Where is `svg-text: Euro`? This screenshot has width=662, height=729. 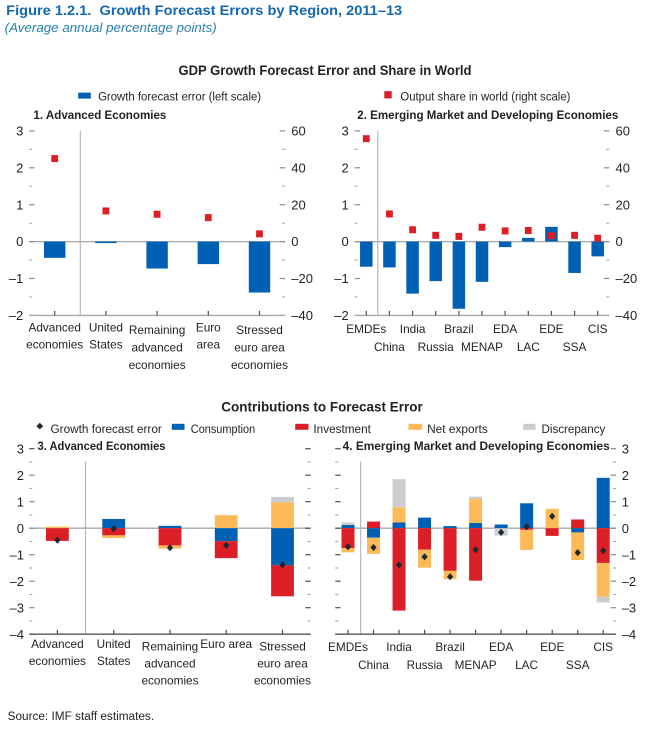
svg-text: Euro is located at coordinates (208, 327).